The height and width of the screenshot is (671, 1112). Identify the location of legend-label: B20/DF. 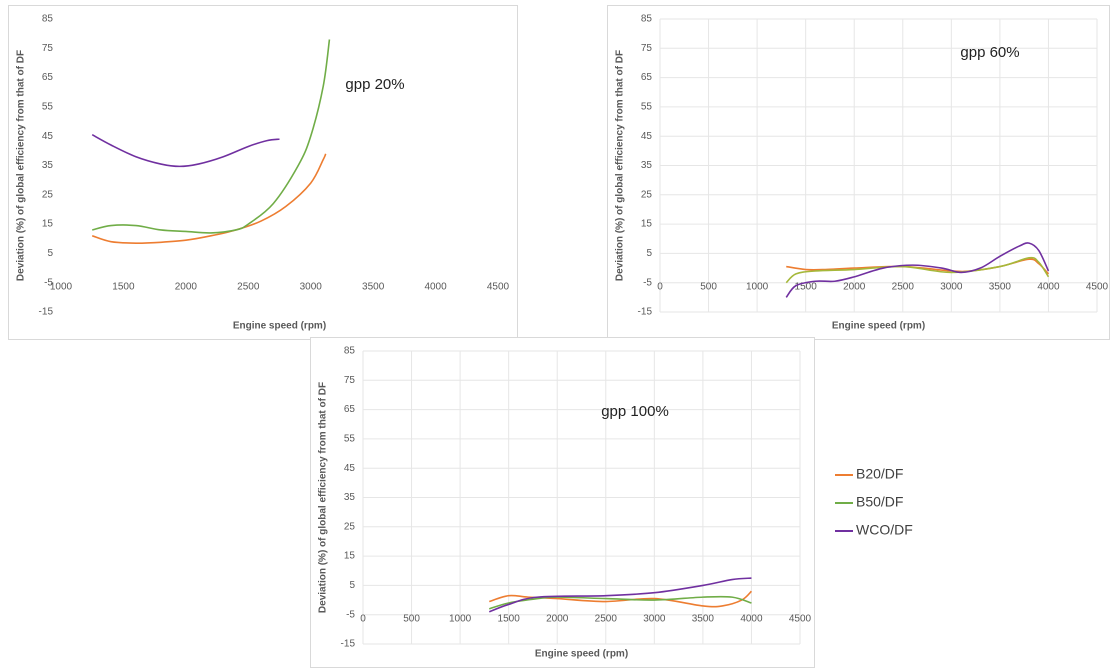
(879, 474).